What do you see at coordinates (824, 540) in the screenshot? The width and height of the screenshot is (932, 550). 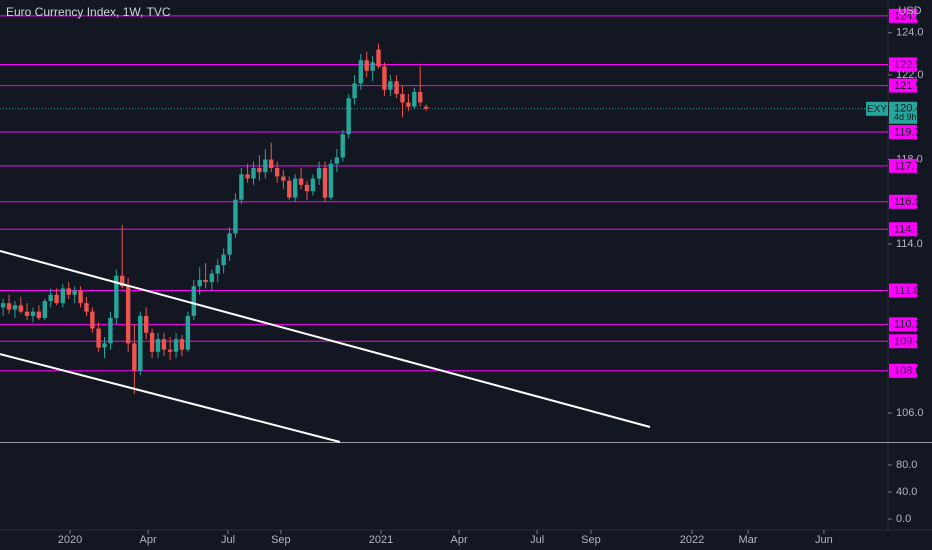 I see `x-tick-label: Jun` at bounding box center [824, 540].